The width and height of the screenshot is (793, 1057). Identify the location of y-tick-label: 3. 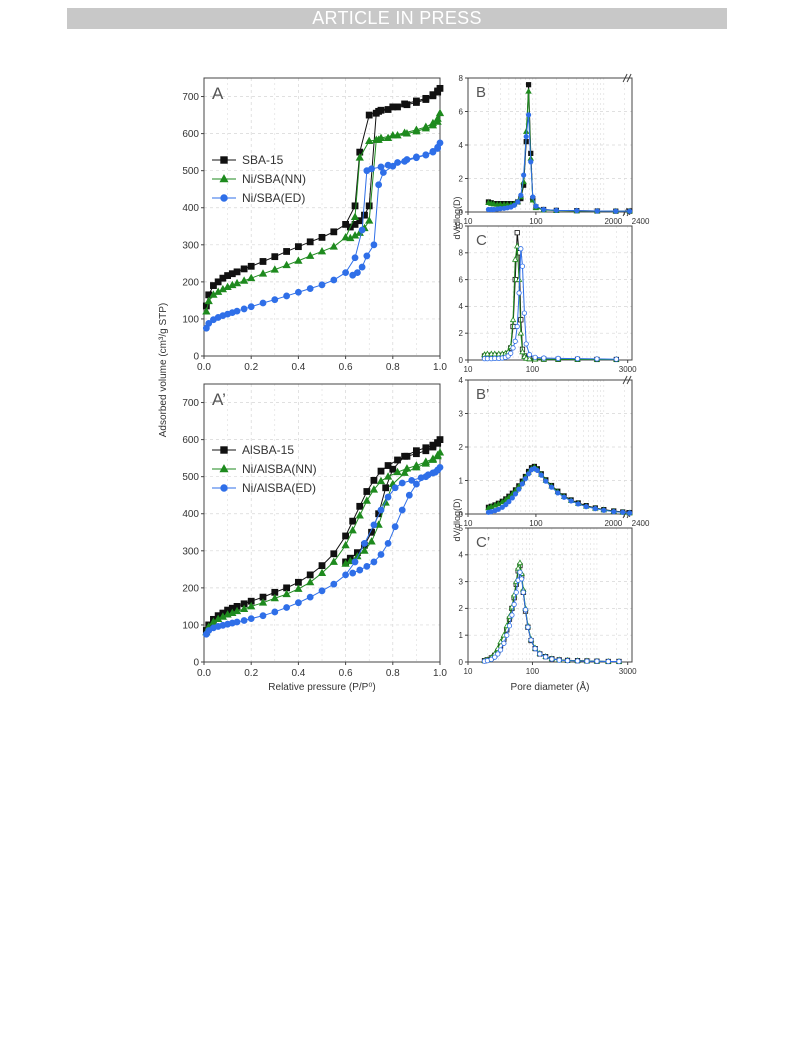
(461, 413).